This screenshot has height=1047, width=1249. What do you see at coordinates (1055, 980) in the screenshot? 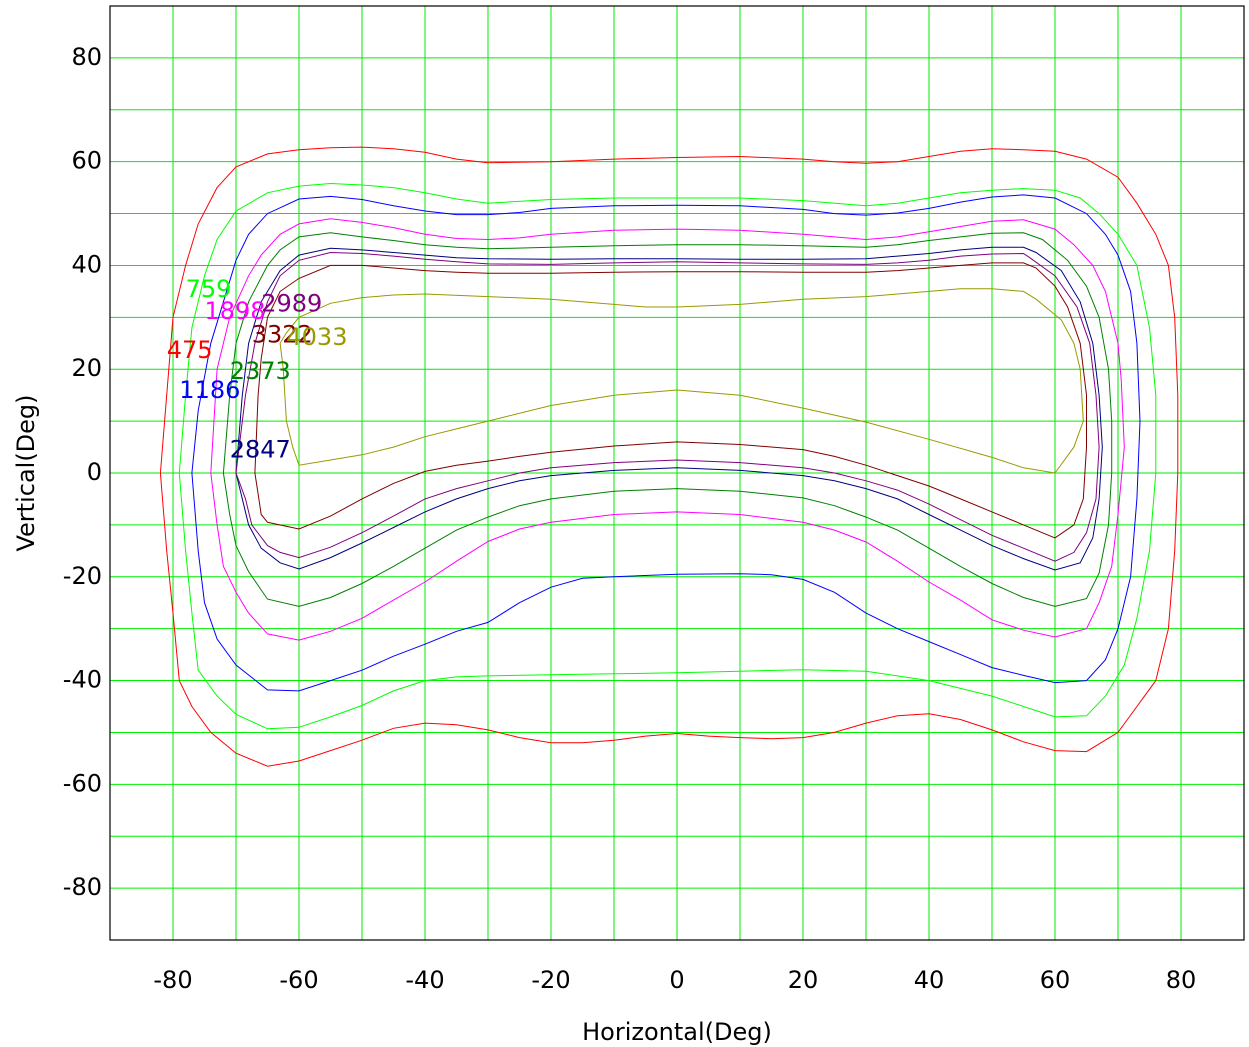
I see `x-tick-label: 60` at bounding box center [1055, 980].